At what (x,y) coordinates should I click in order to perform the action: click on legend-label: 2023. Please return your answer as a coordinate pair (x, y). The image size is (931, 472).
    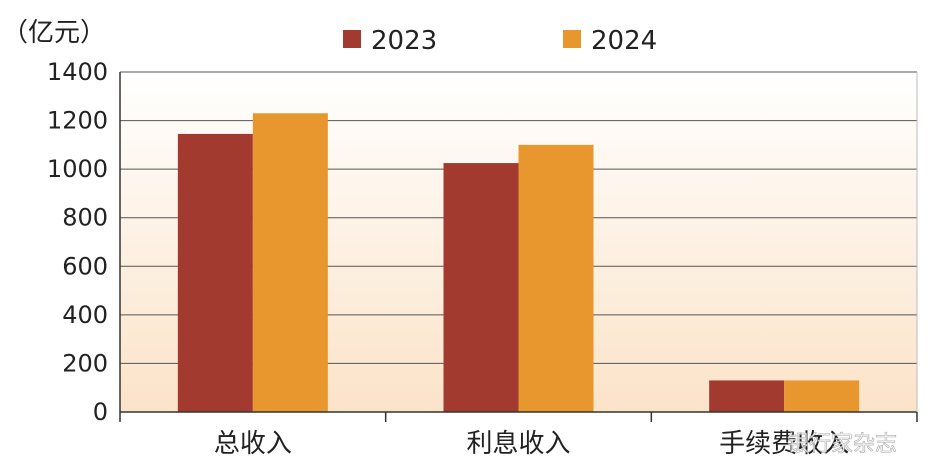
    Looking at the image, I should click on (404, 41).